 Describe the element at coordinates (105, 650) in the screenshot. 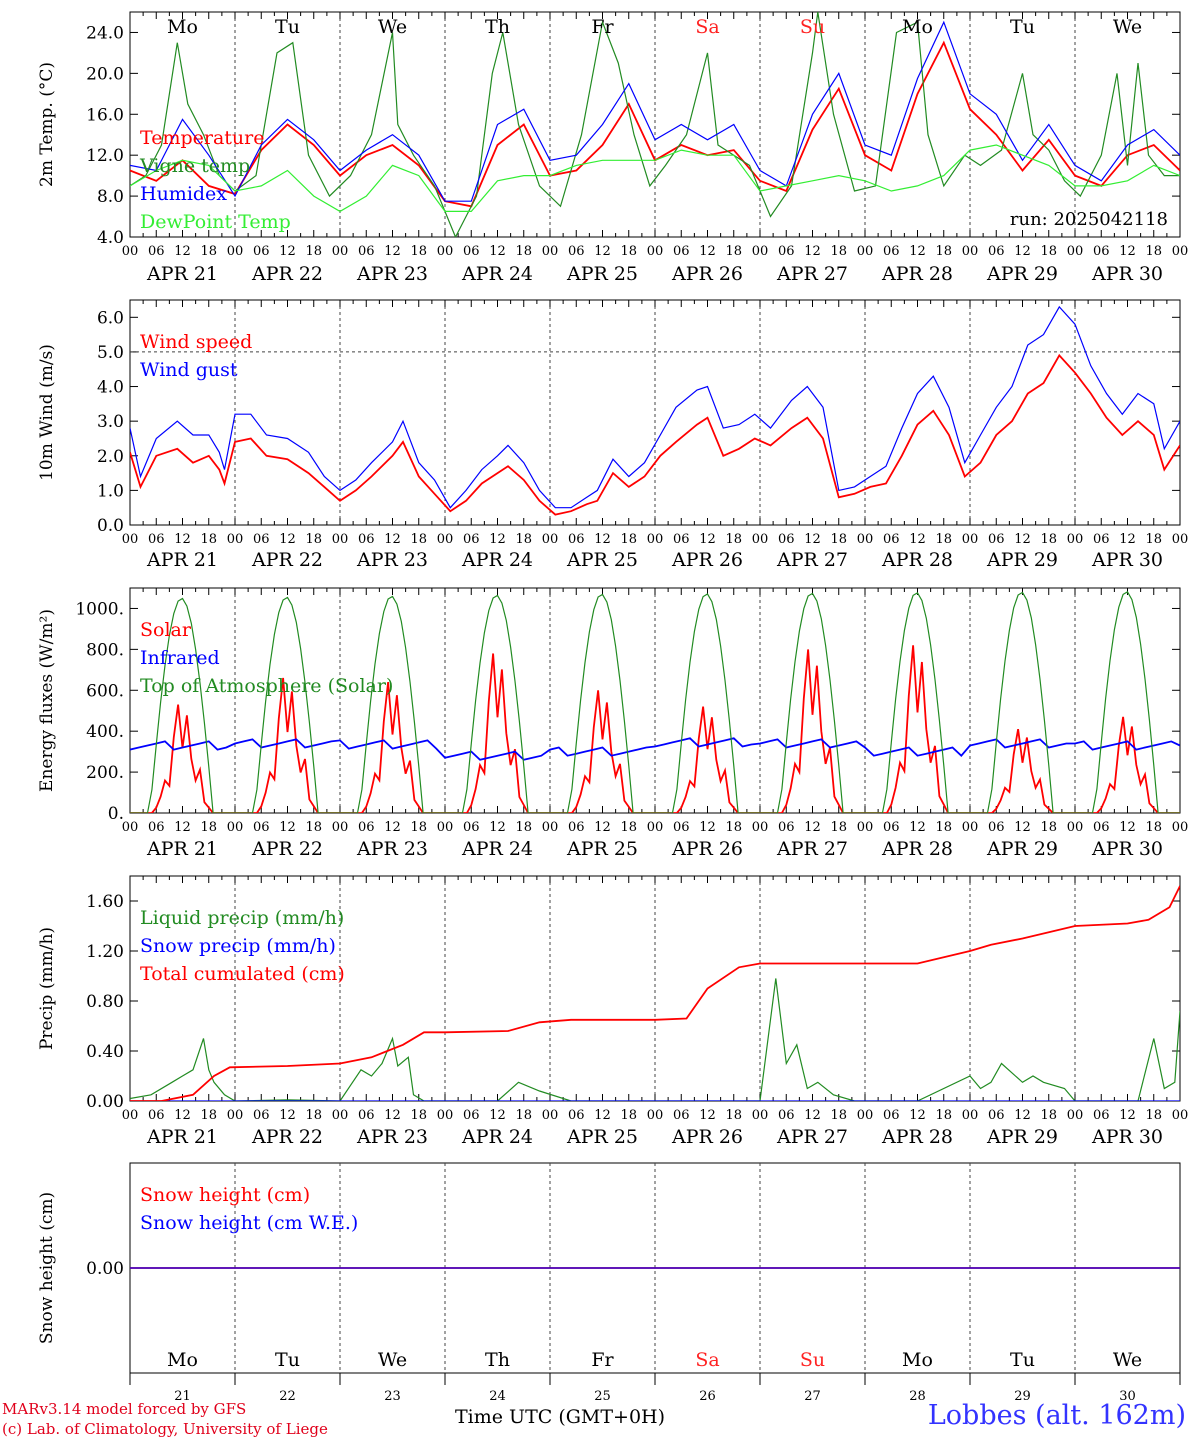

I see `y-tick-label: 800.` at that location.